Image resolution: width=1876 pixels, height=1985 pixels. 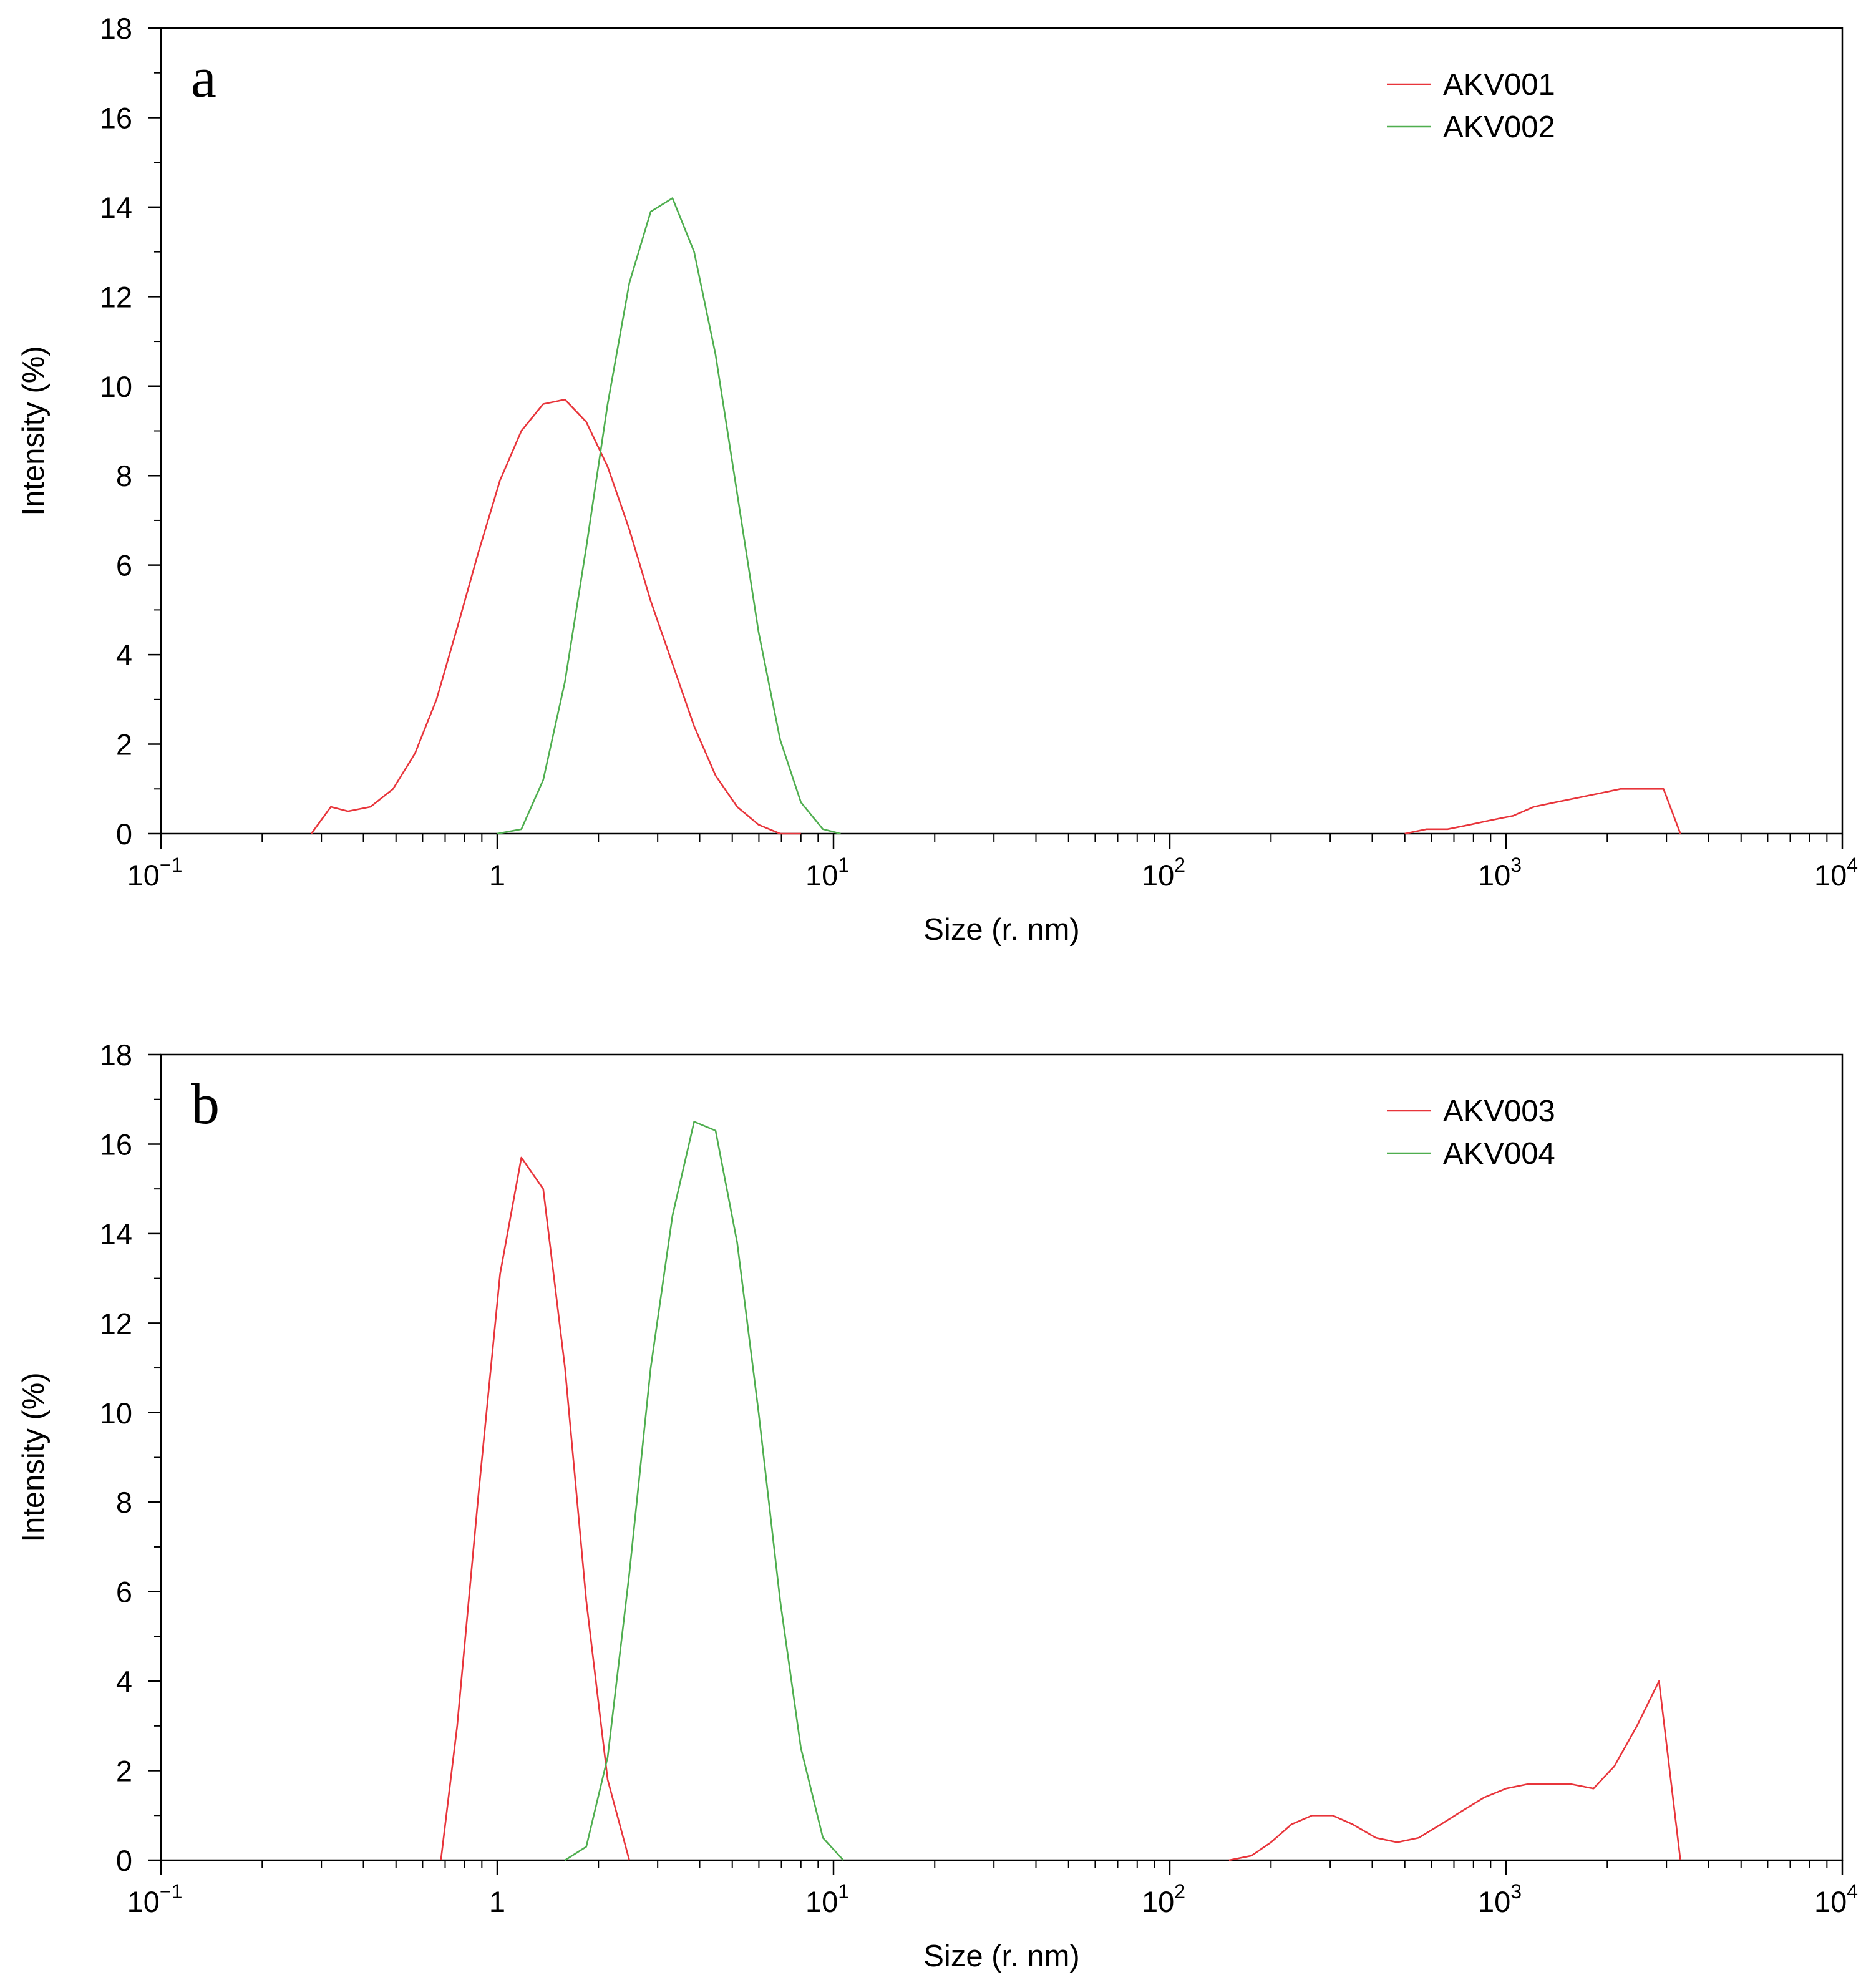 What do you see at coordinates (1499, 85) in the screenshot?
I see `legend-label: AKV001` at bounding box center [1499, 85].